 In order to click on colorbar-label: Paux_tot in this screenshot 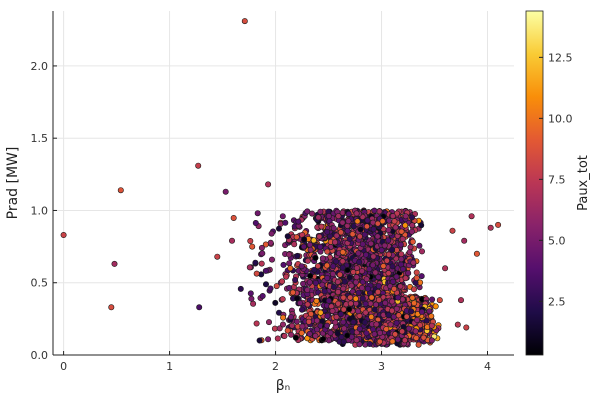, I will do `click(583, 183)`.